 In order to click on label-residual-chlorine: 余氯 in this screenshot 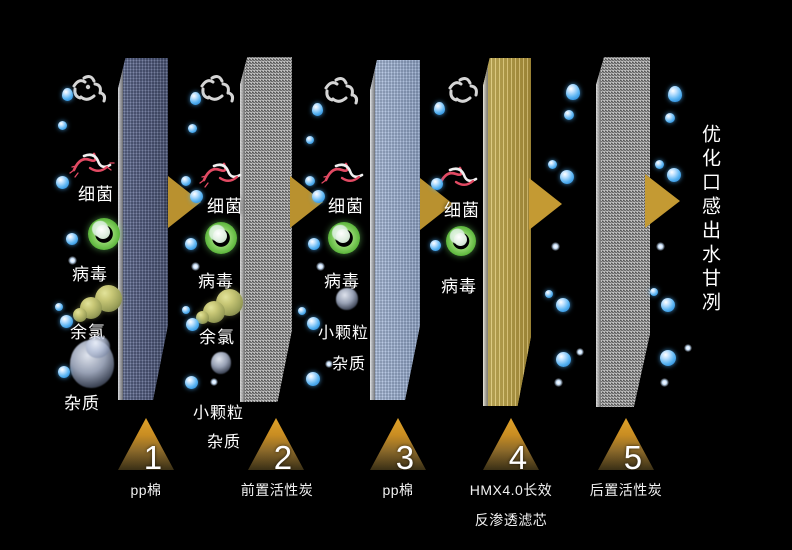, I will do `click(217, 337)`.